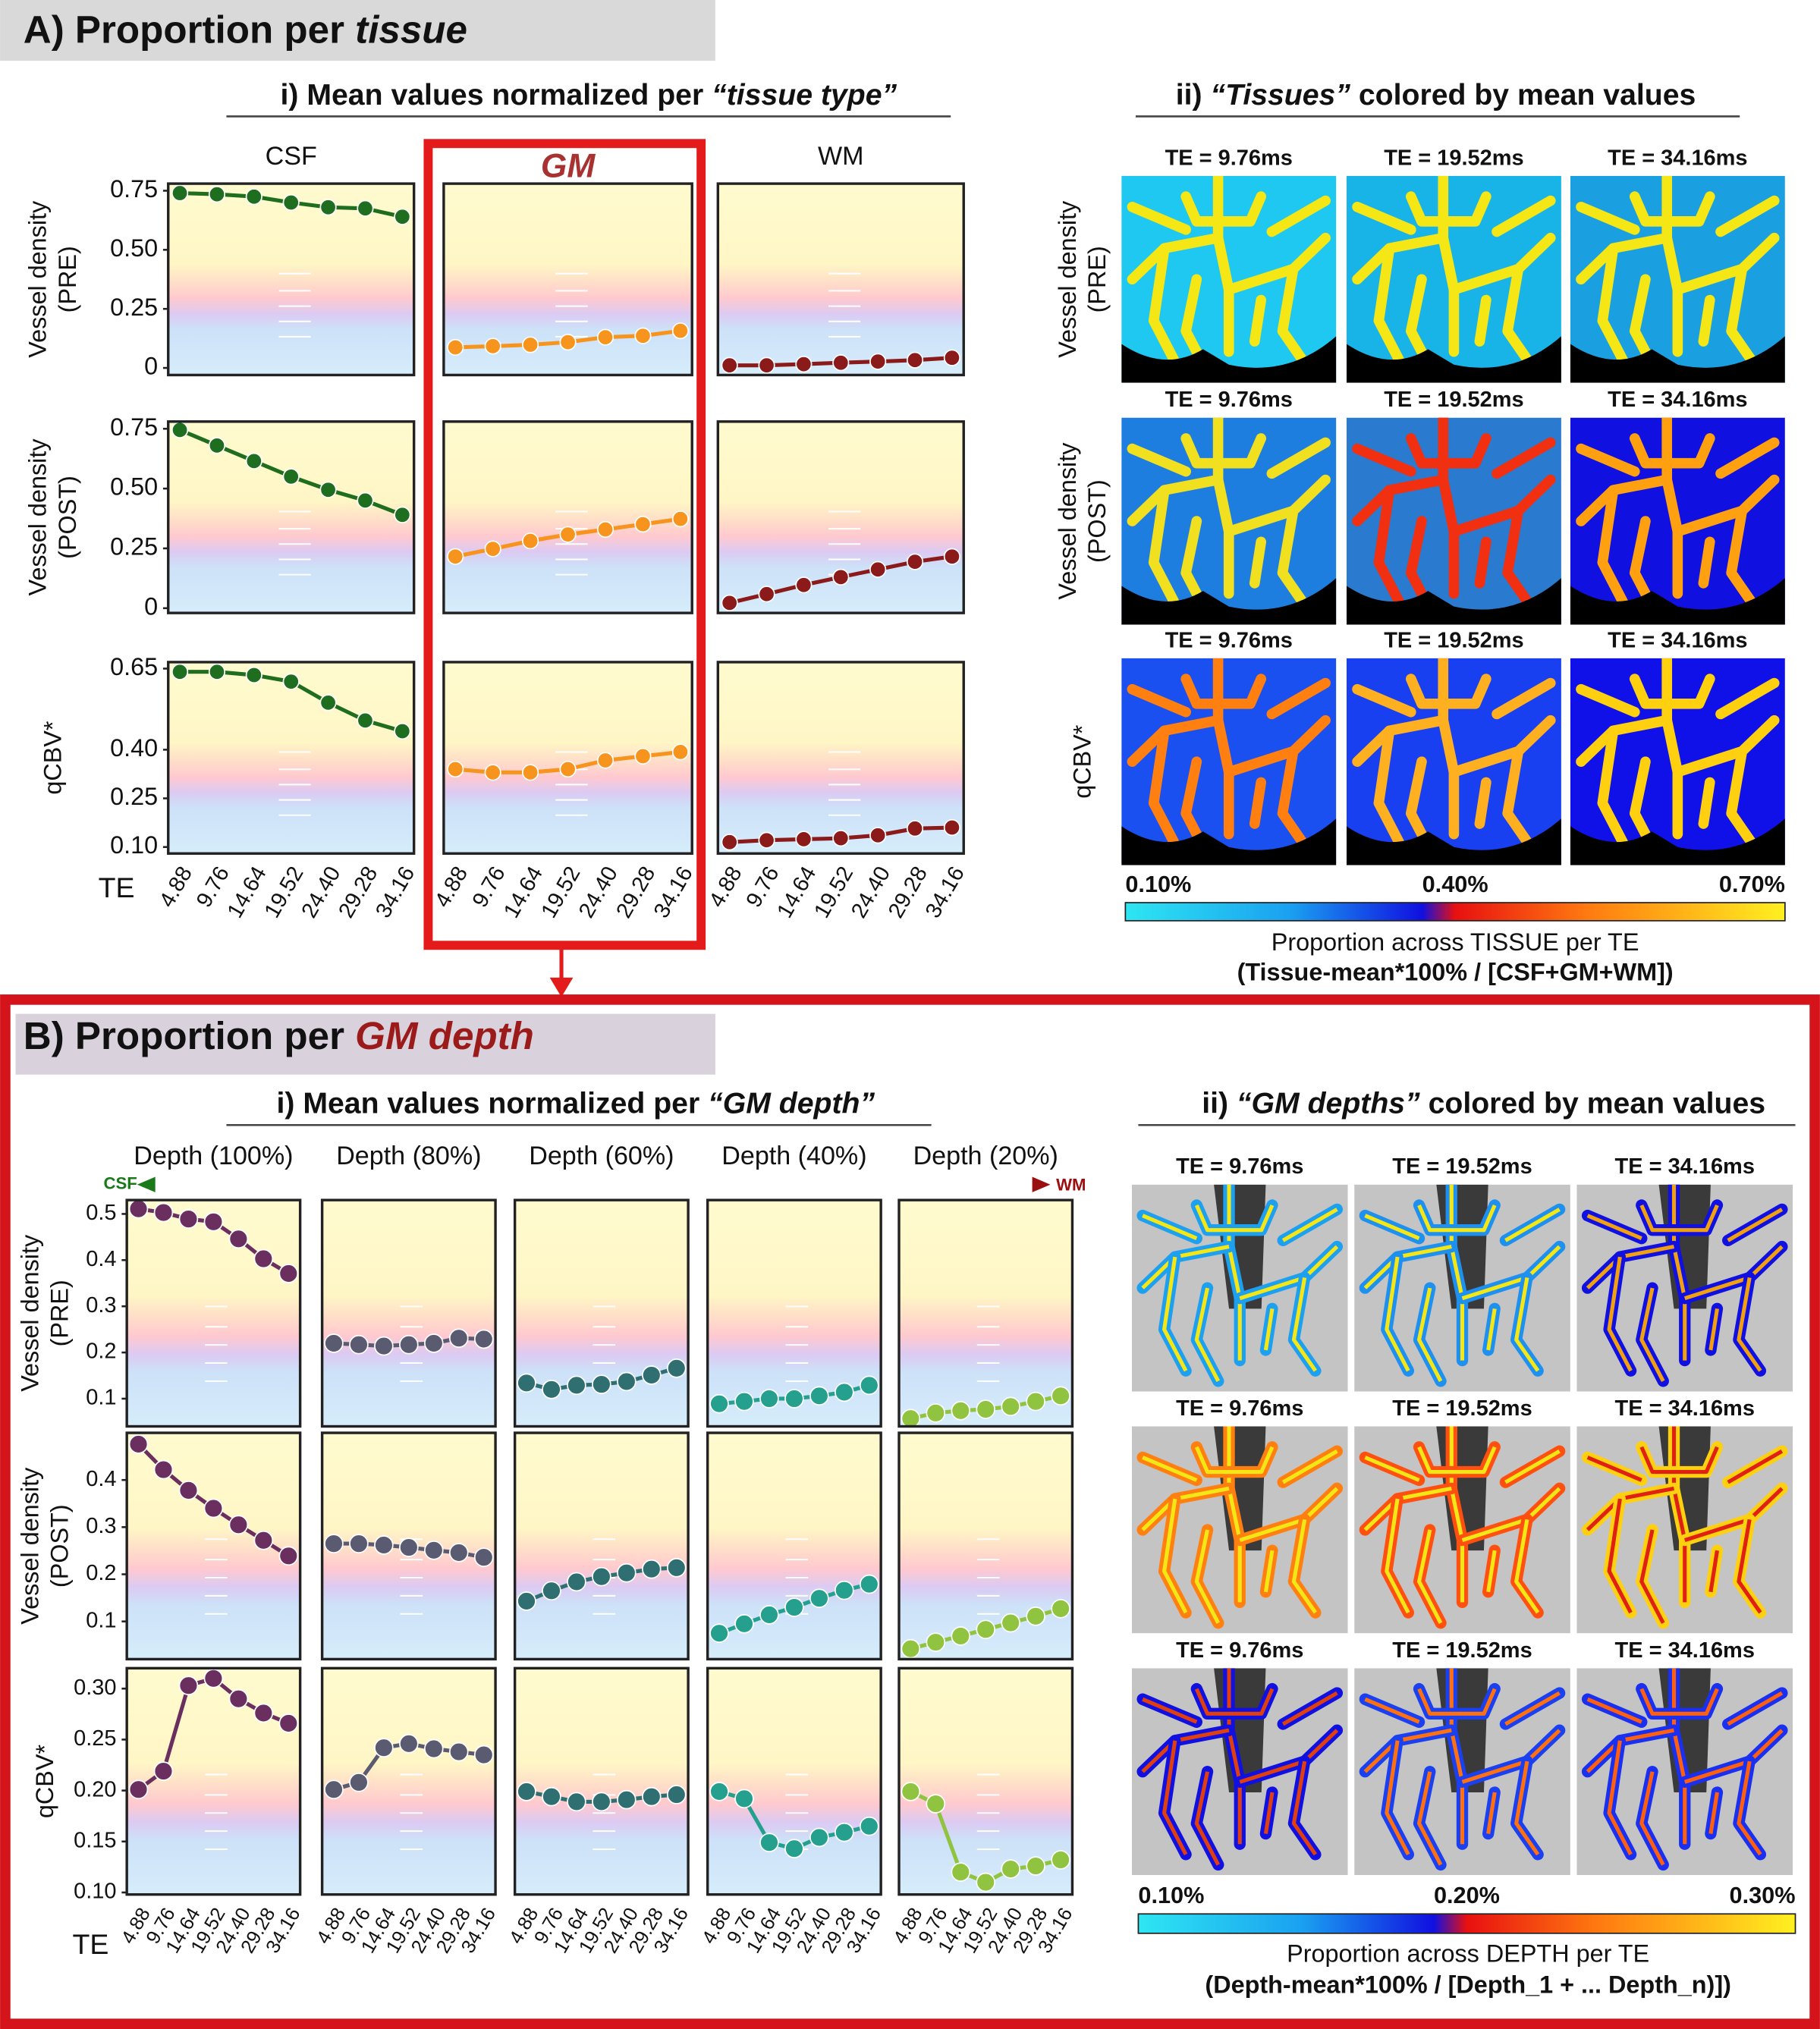 The image size is (1820, 2029). What do you see at coordinates (561, 892) in the screenshot?
I see `x-tick-label: 19.52` at bounding box center [561, 892].